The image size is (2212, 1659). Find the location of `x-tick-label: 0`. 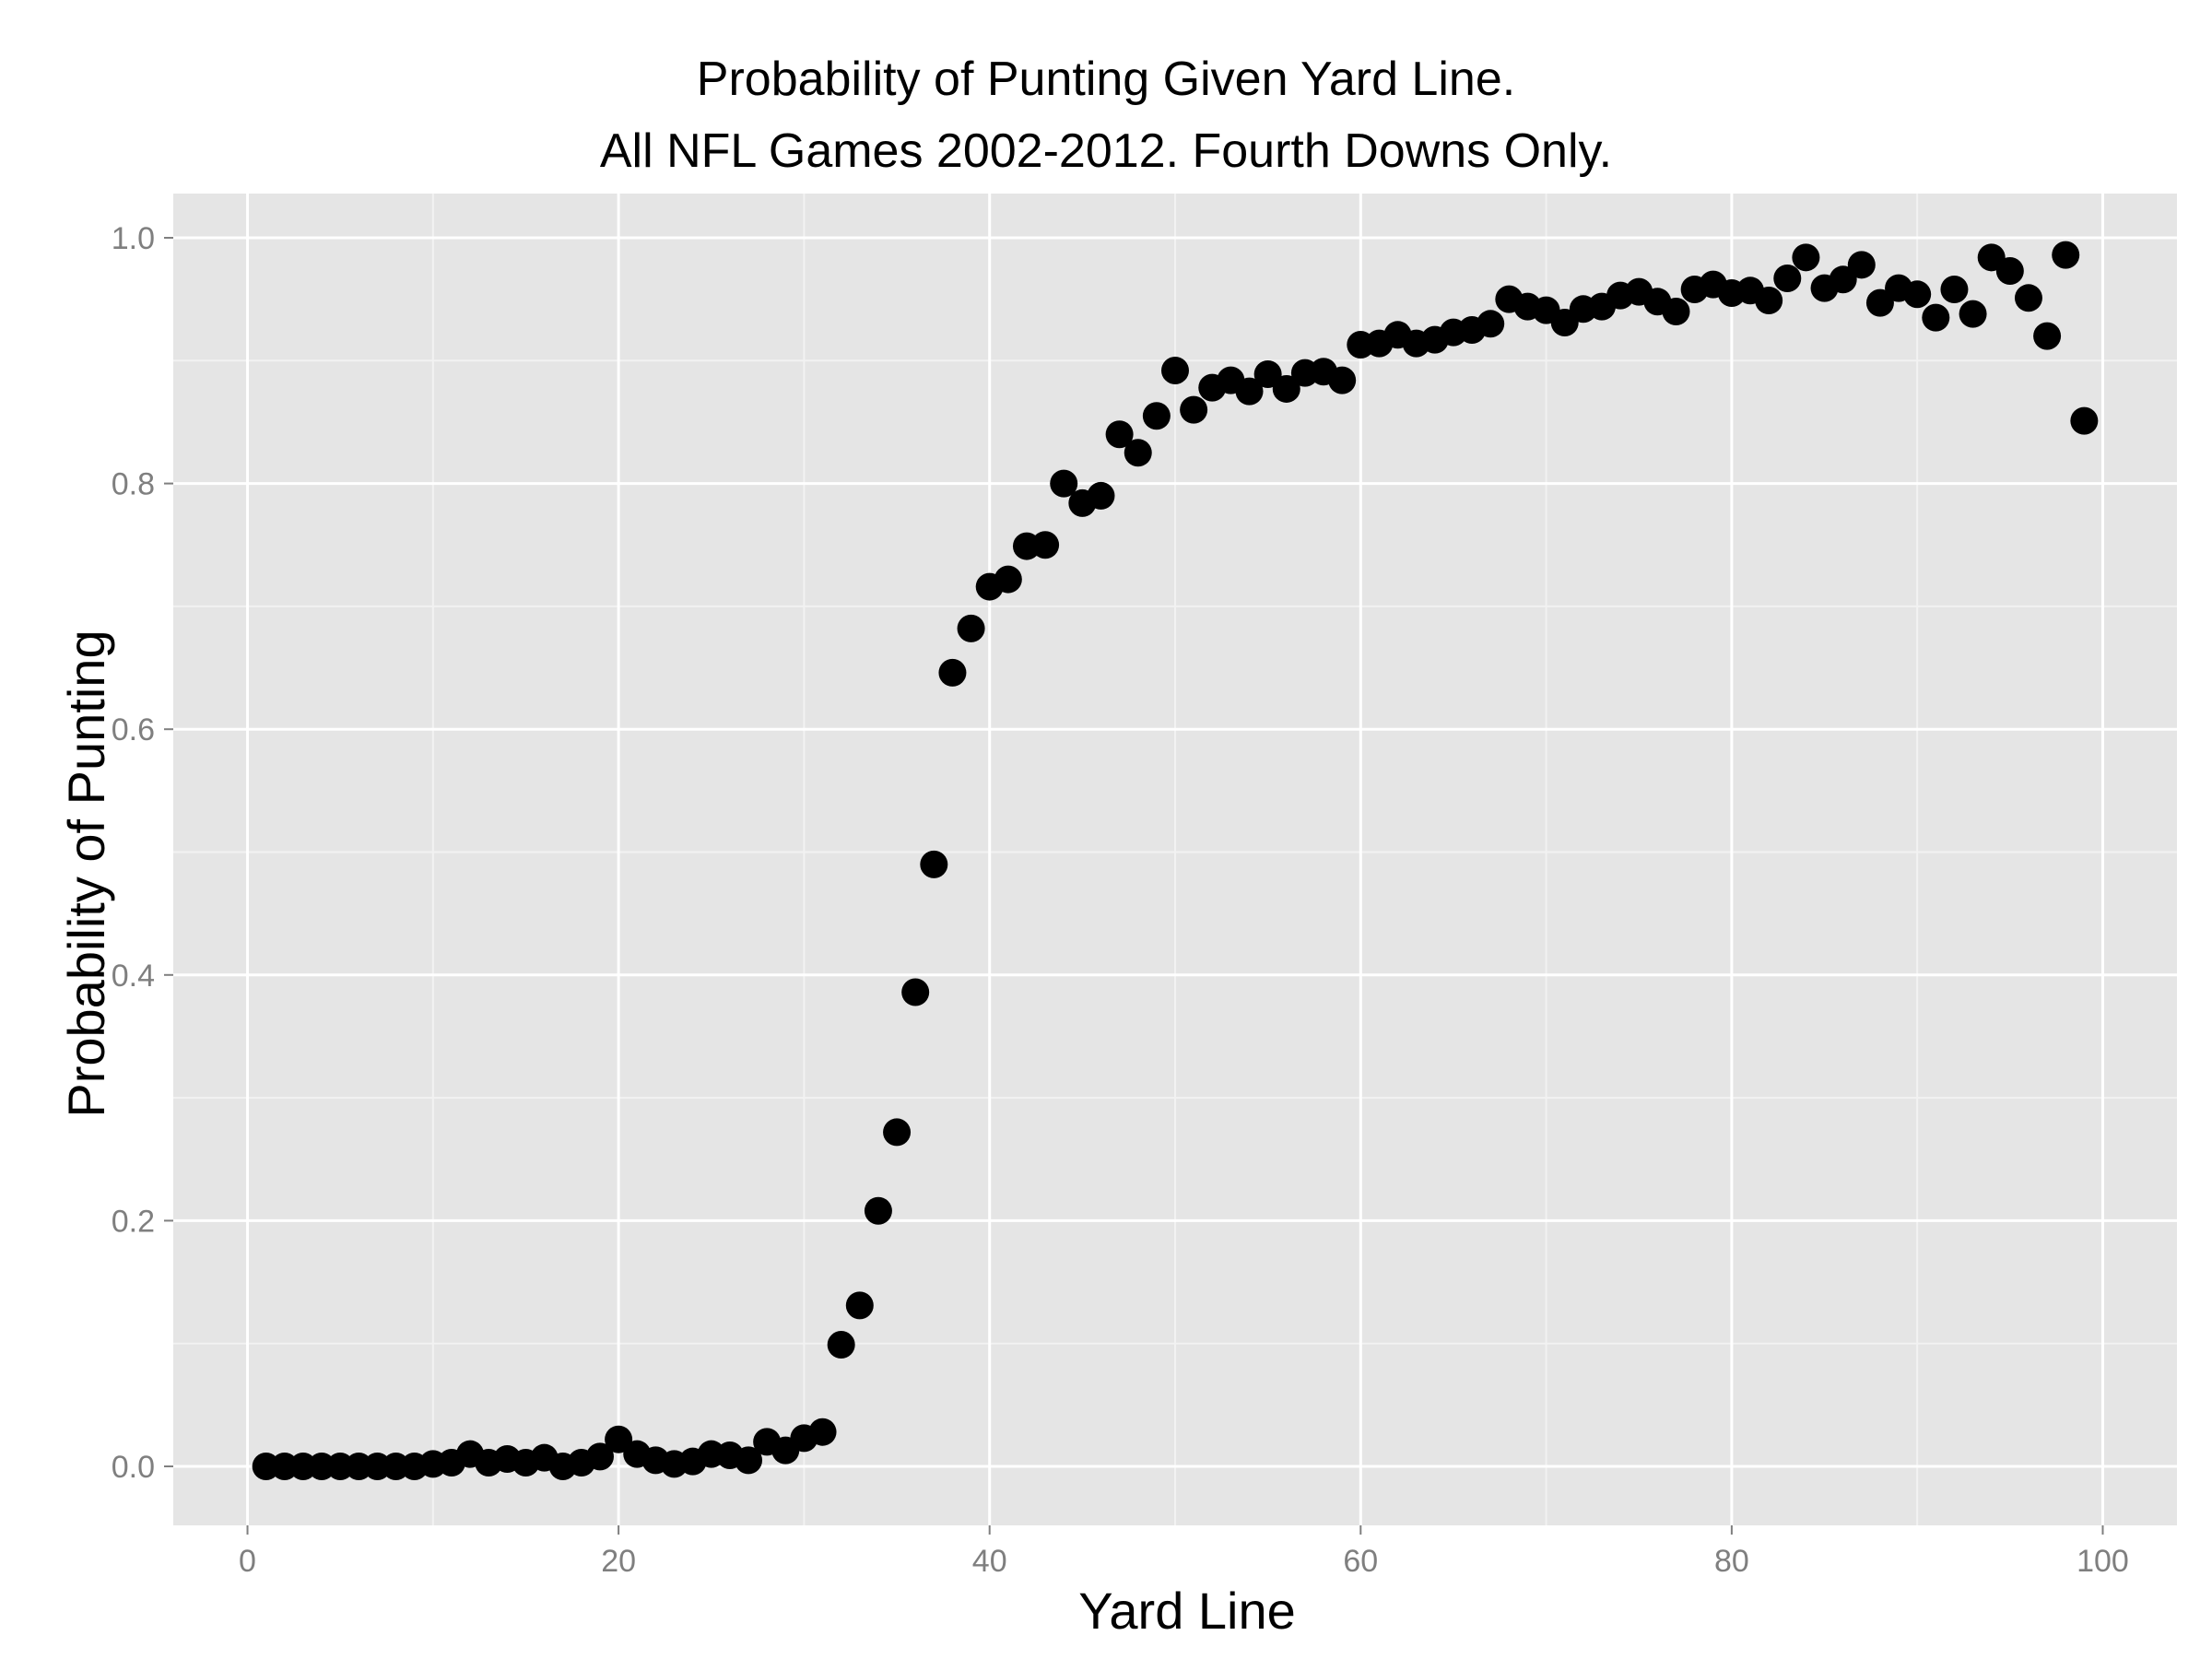

x-tick-label: 0 is located at coordinates (247, 1561).